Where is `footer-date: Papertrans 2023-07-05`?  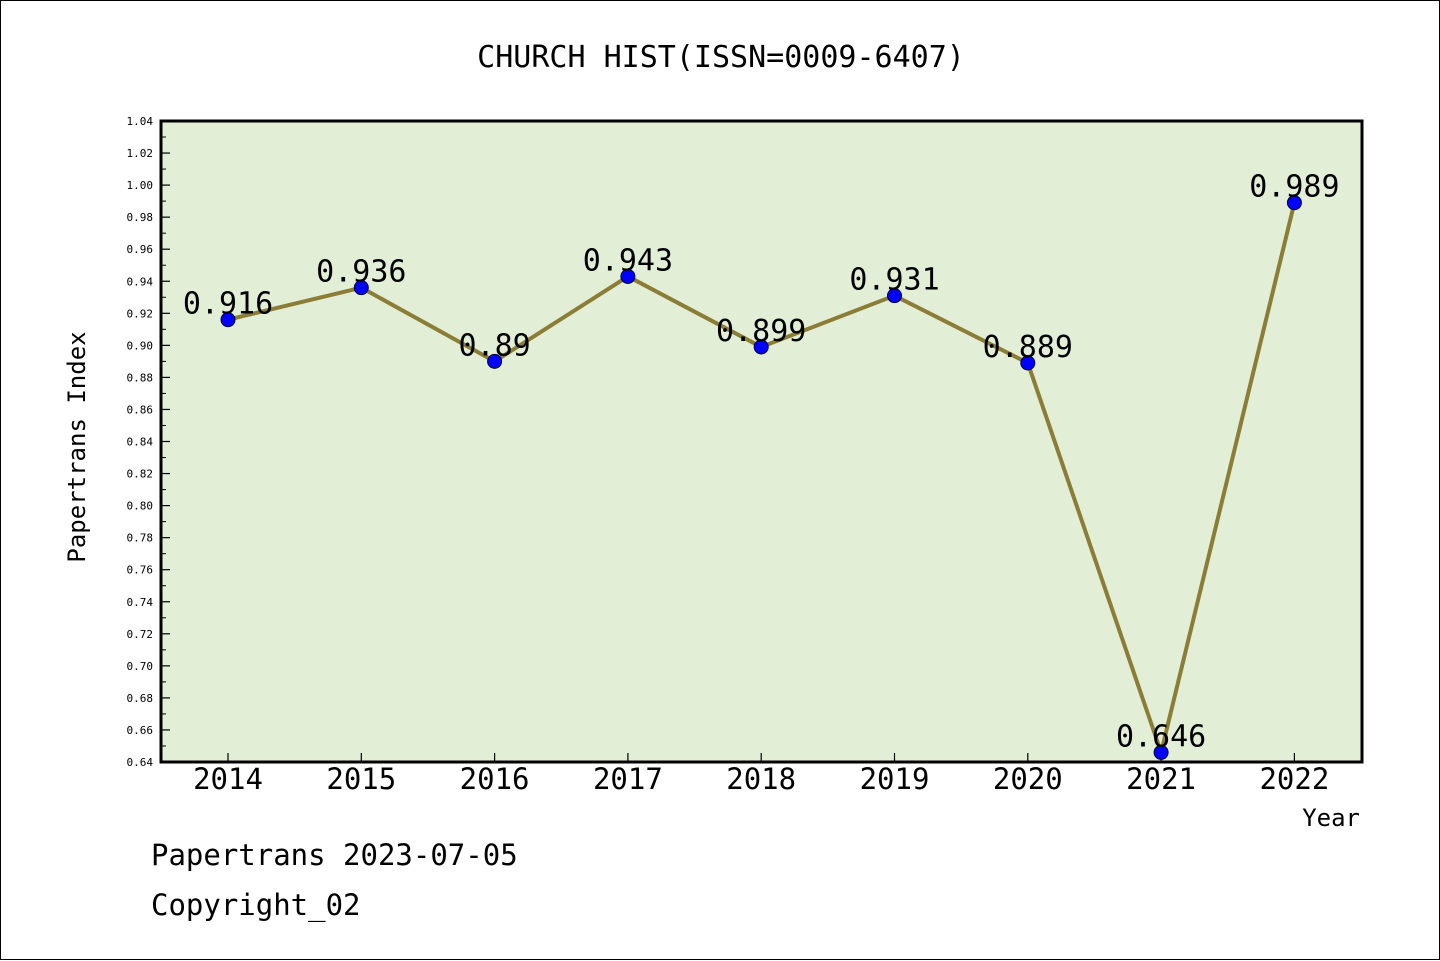 footer-date: Papertrans 2023-07-05 is located at coordinates (334, 855).